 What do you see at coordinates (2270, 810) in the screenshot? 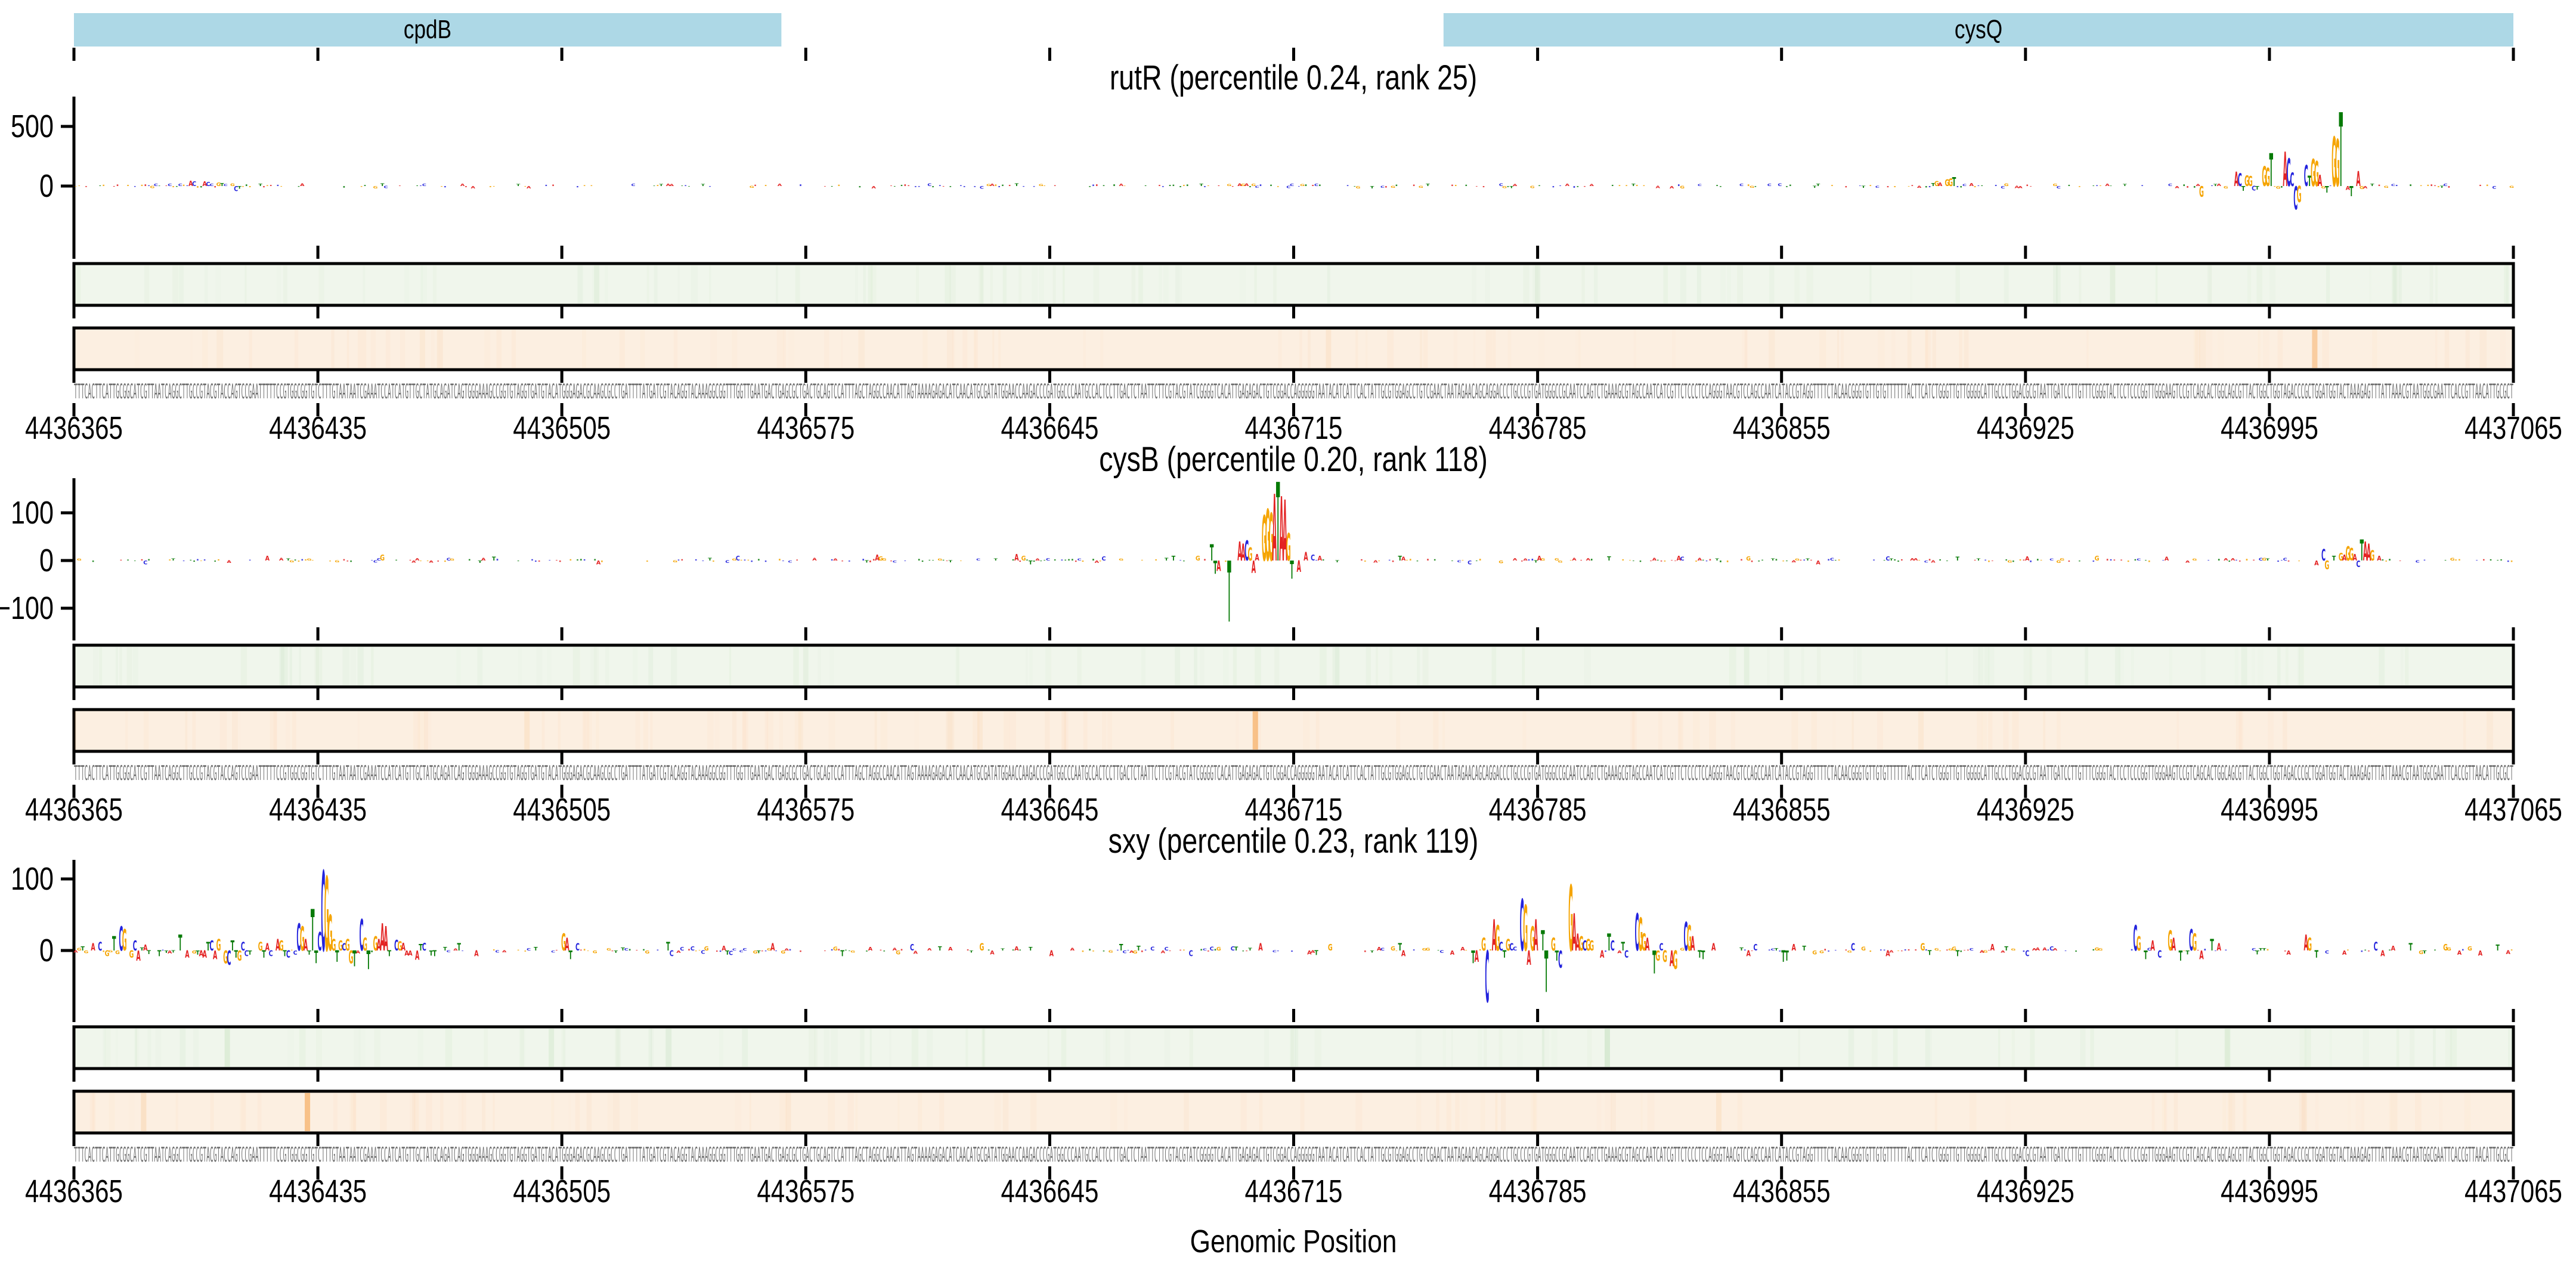
I see `x-tick-label: 4436995` at bounding box center [2270, 810].